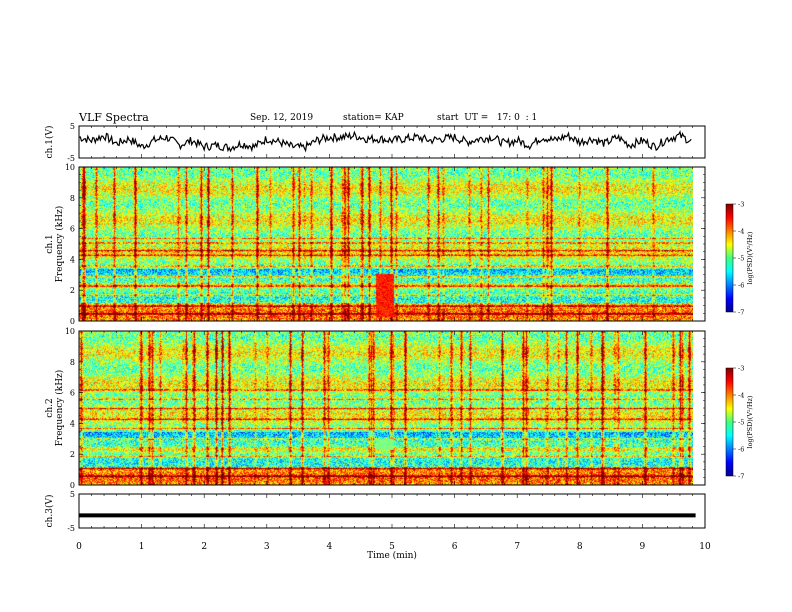  I want to click on x-tick-label: 9, so click(643, 547).